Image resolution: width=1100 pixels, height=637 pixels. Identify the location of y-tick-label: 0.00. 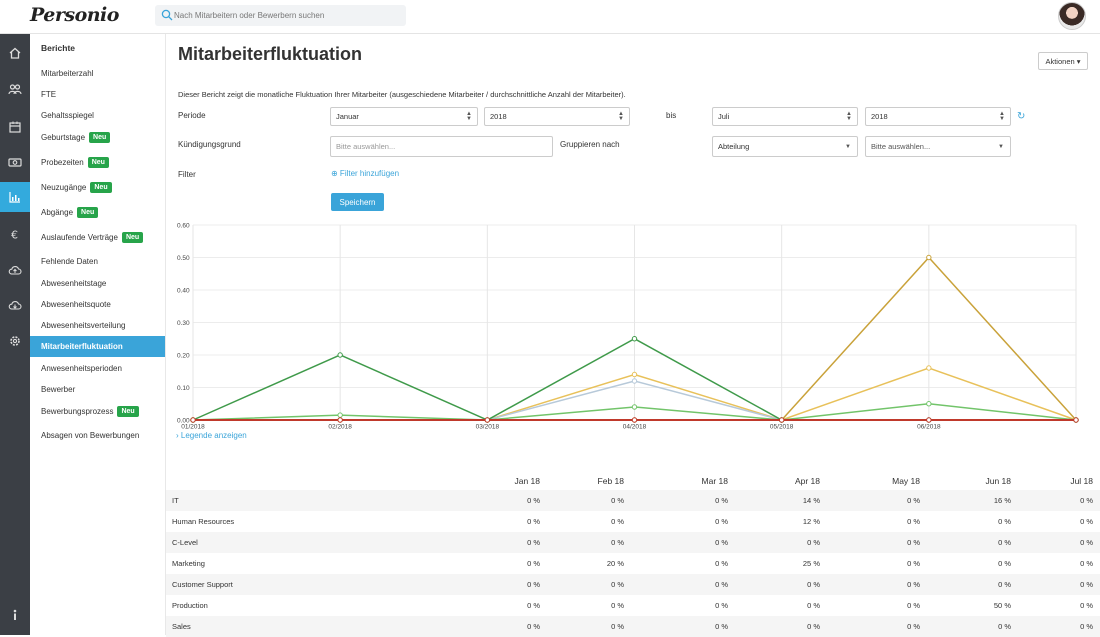
(183, 421).